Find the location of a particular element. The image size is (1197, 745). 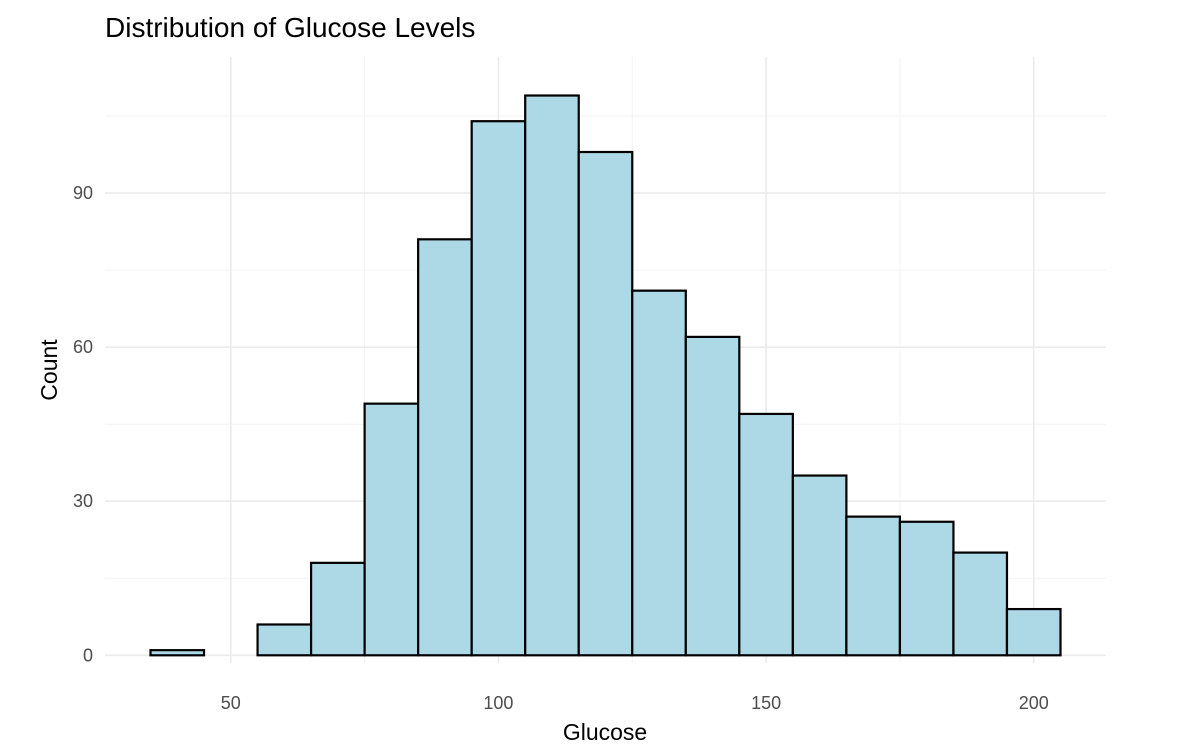

y-tick-label: 0 is located at coordinates (88, 655).